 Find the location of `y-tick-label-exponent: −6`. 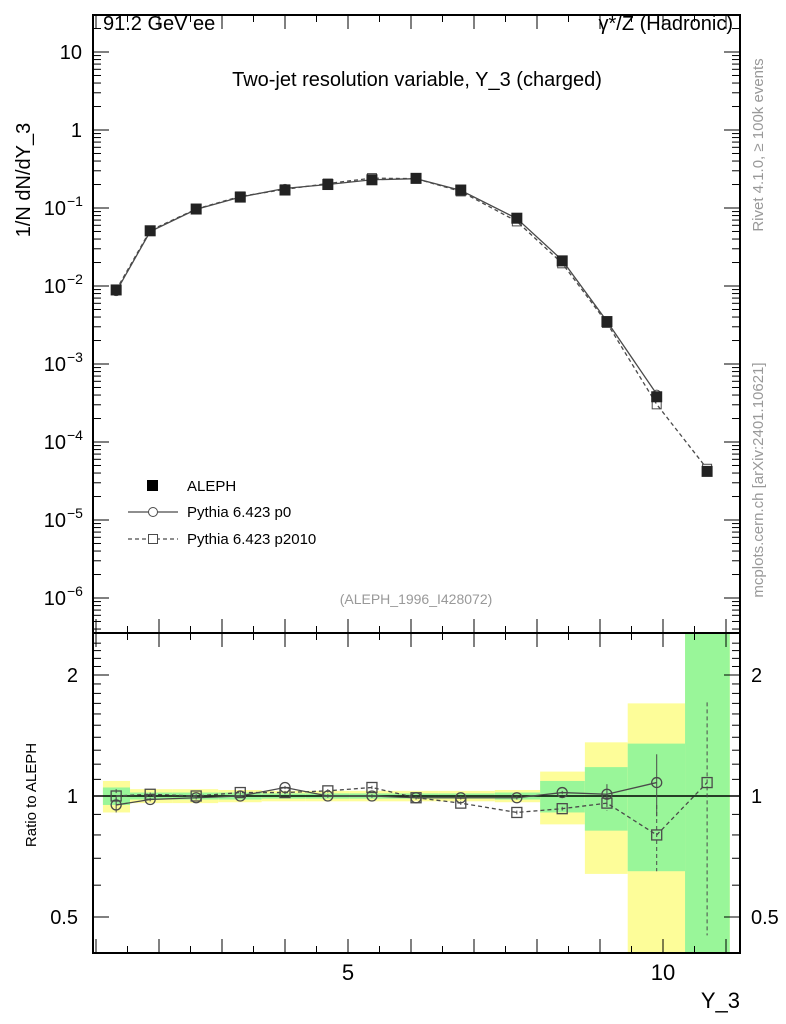

y-tick-label-exponent: −6 is located at coordinates (75, 591).